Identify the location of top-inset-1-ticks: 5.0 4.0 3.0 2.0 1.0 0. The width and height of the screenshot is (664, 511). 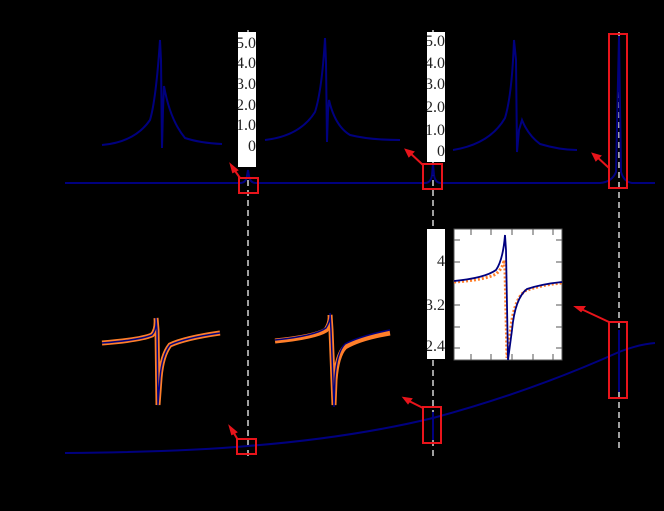
(247, 99).